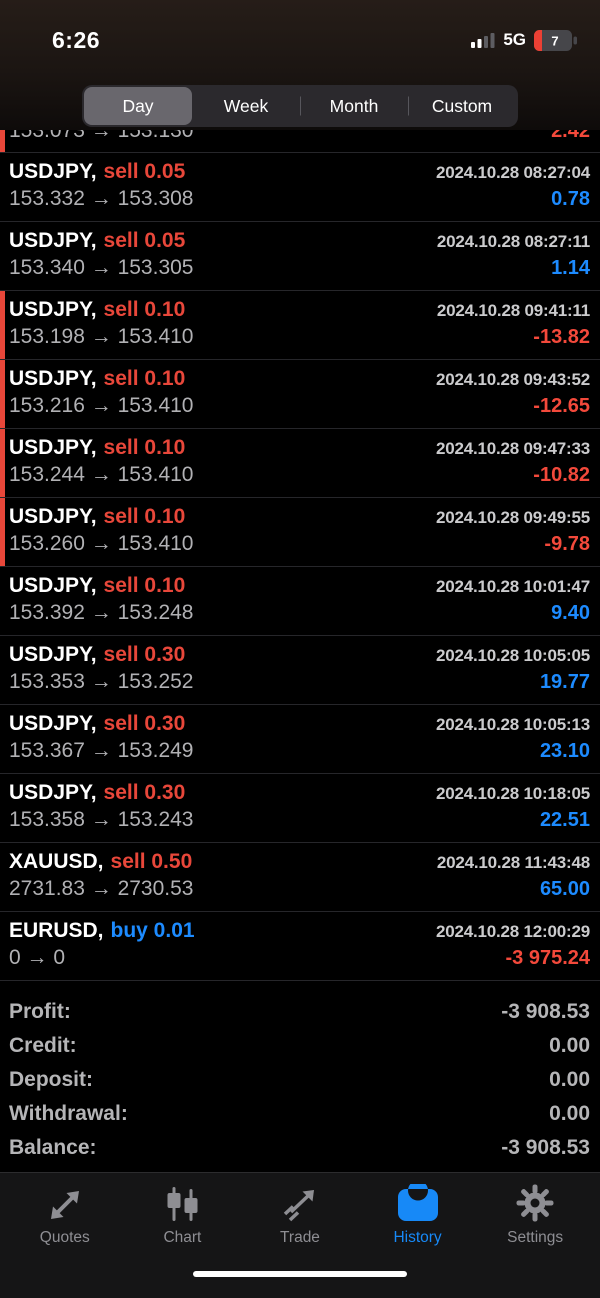 This screenshot has height=1298, width=600. Describe the element at coordinates (512, 931) in the screenshot. I see `trade-datetime: 2024.10.28 12:00:29` at that location.